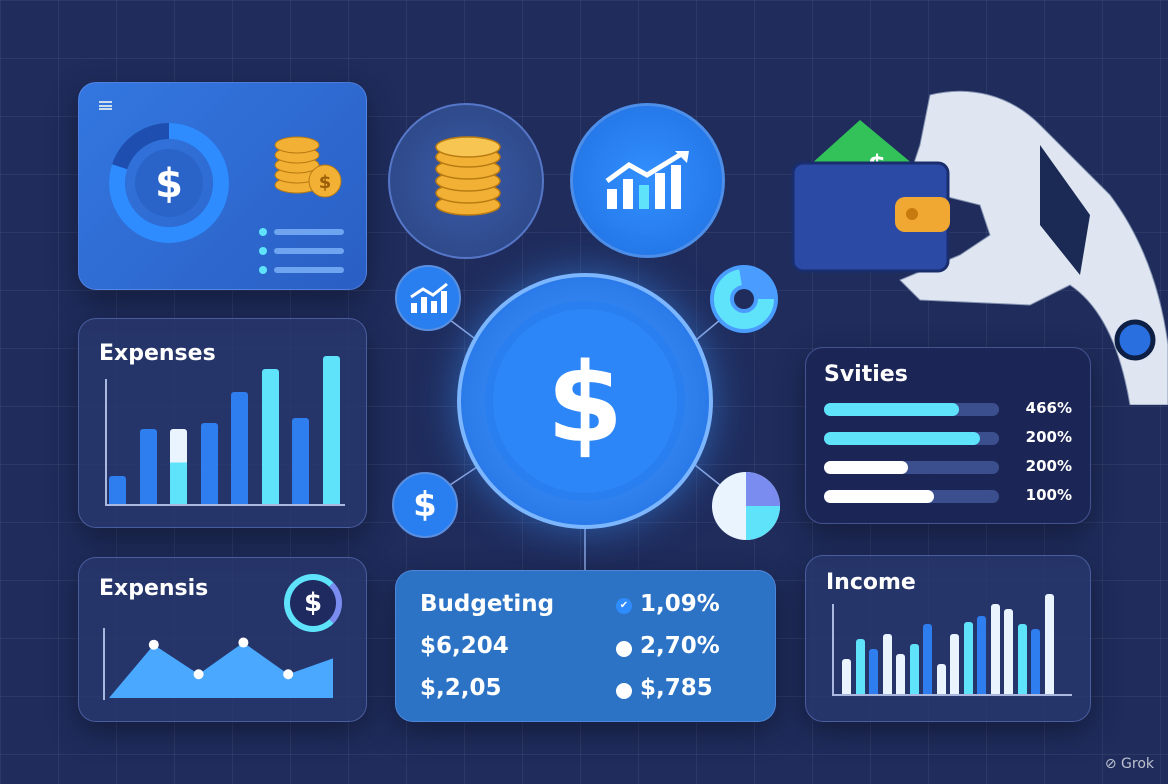 The height and width of the screenshot is (784, 1168). I want to click on svities-card: Svities 466% 200% 200% 100%, so click(948, 435).